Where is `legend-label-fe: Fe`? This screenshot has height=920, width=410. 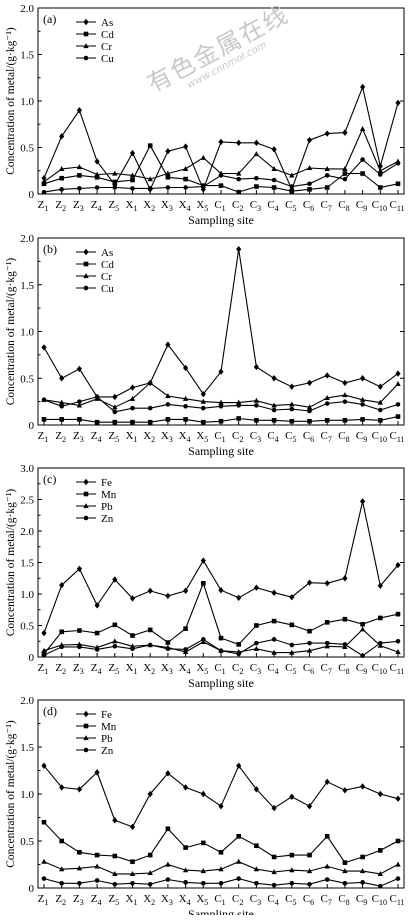
legend-label-fe: Fe is located at coordinates (106, 483).